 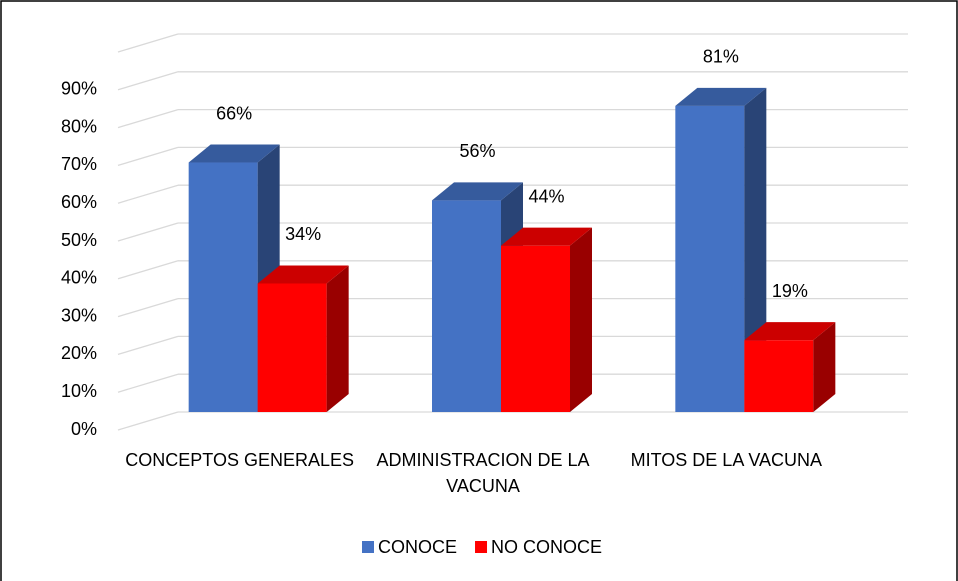 I want to click on data-label: 66%, so click(x=234, y=113).